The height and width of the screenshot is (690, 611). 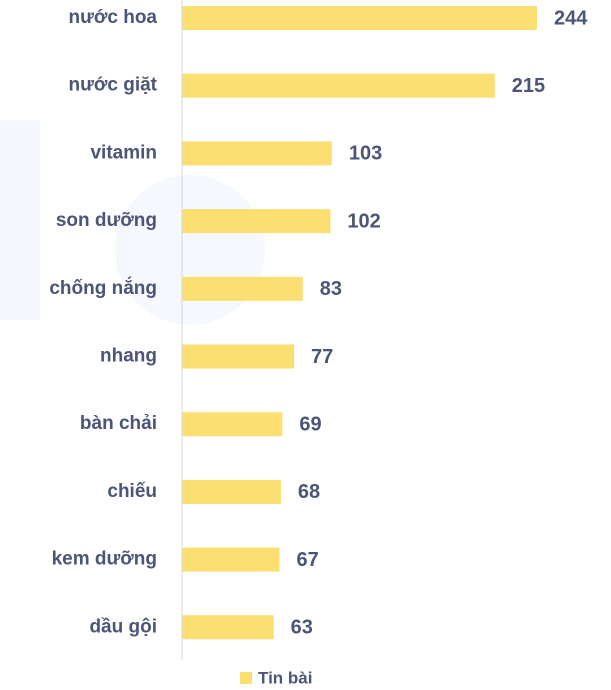 I want to click on value-label: 215, so click(x=528, y=86).